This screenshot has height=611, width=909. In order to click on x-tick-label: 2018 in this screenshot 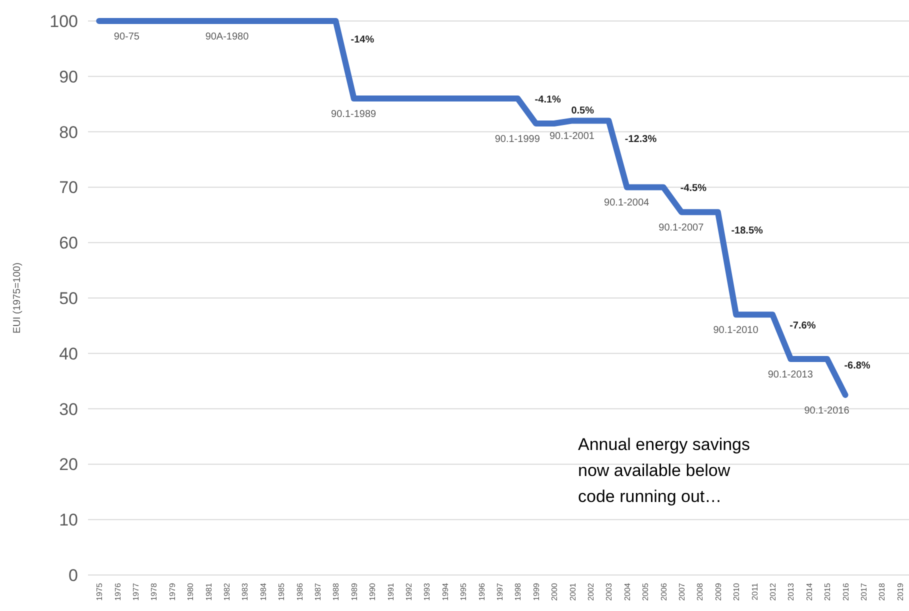, I will do `click(882, 591)`.